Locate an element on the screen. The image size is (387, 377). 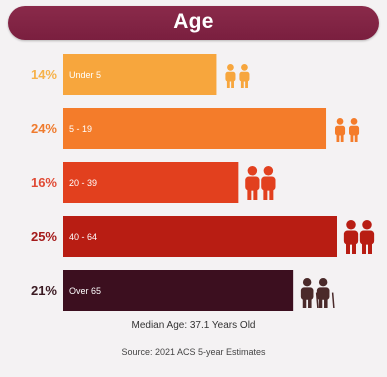
value-label: 21% is located at coordinates (44, 290).